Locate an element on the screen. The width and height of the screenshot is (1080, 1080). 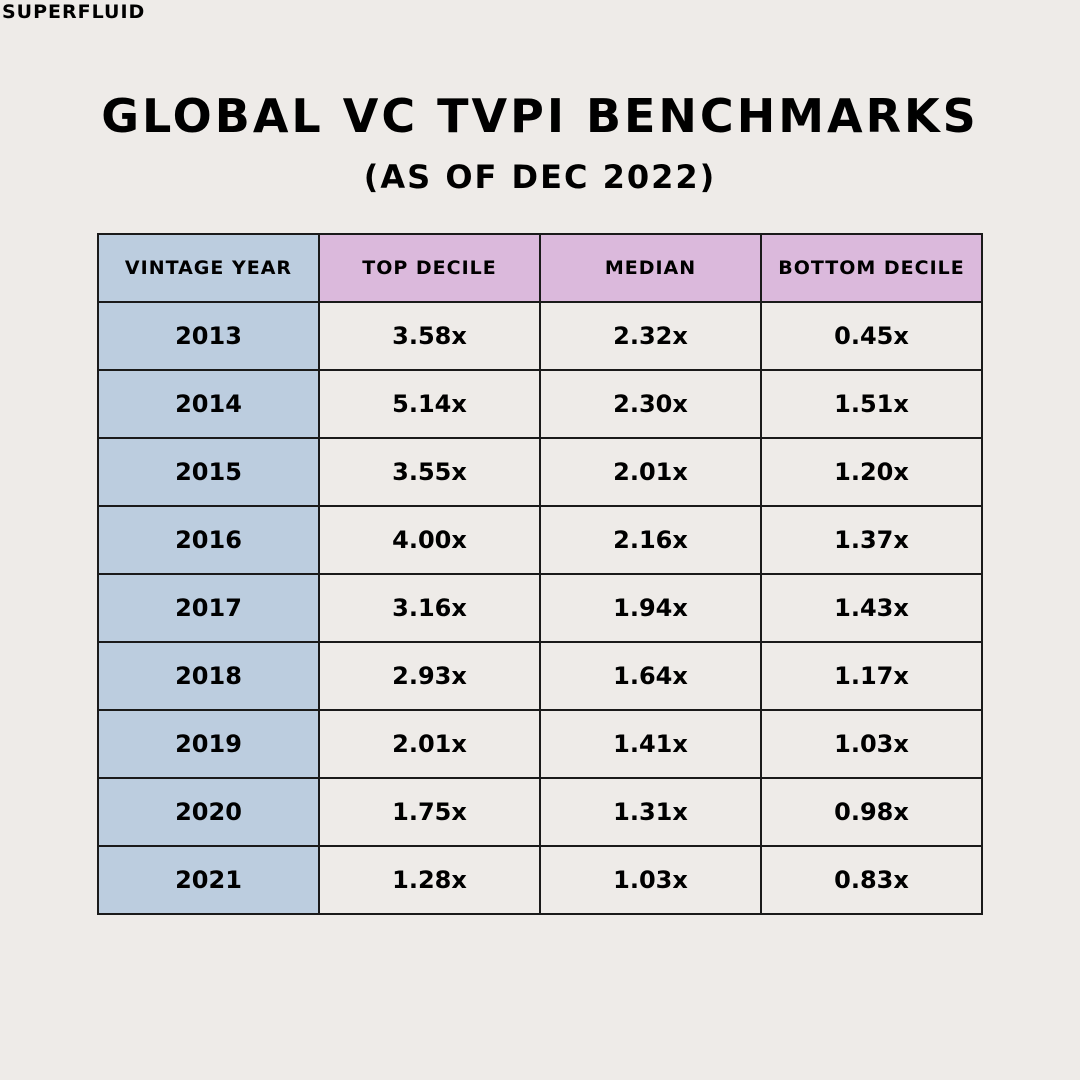
table-row: 2014 5.14x 2.30x 1.51x is located at coordinates (540, 404).